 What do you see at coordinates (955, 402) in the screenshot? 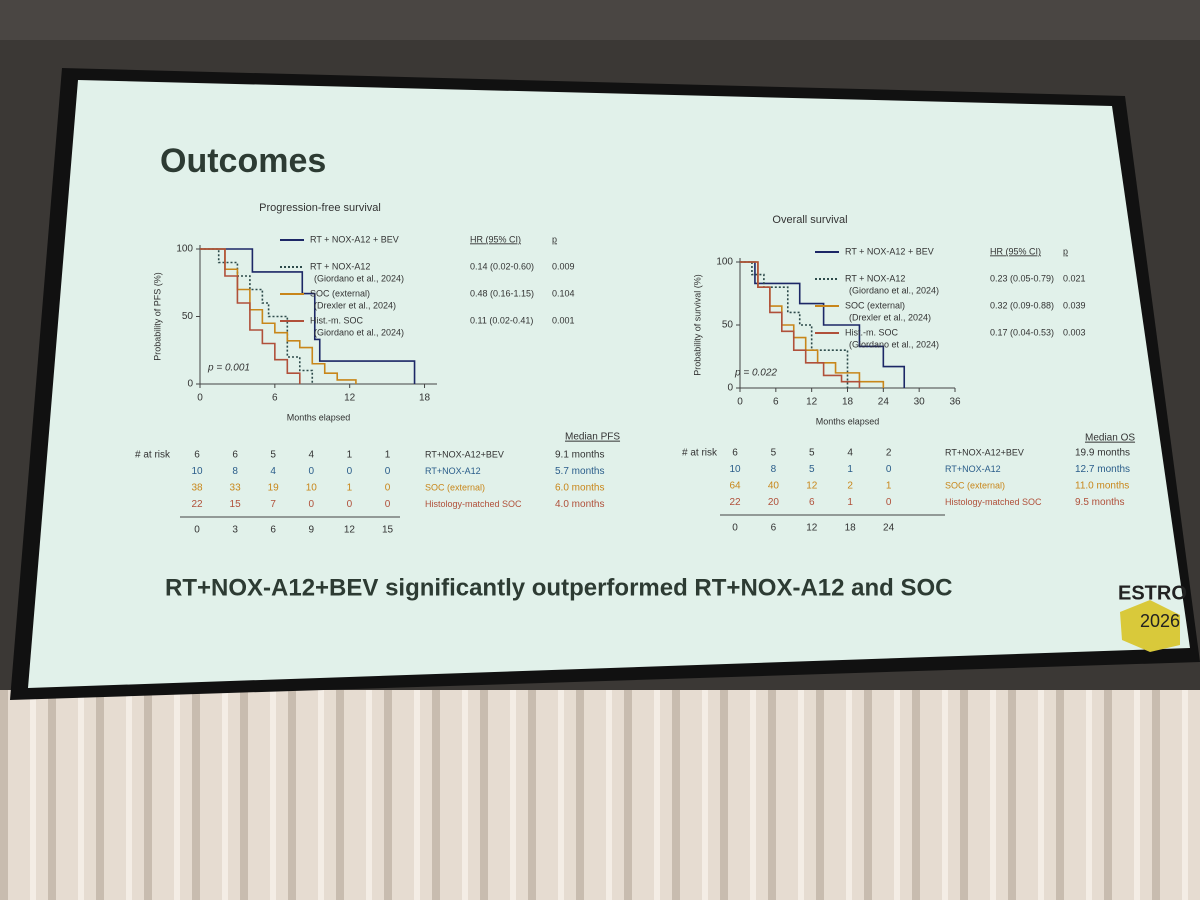
I see `x-tick-label: 36` at bounding box center [955, 402].